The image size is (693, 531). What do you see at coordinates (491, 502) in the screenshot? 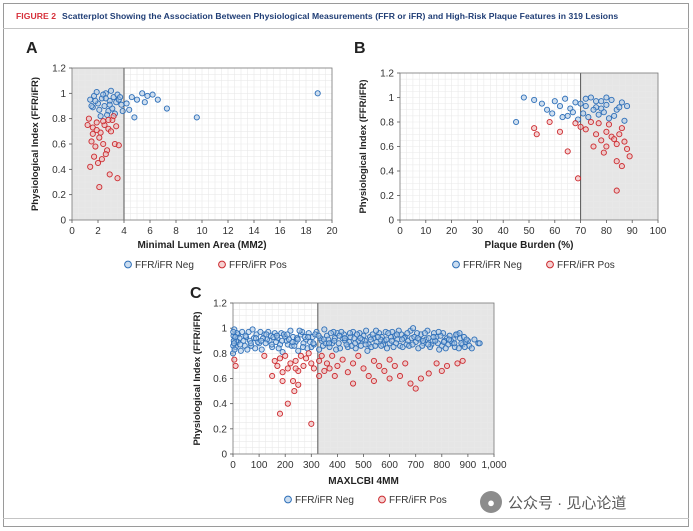
I see `wechat-icon: ●` at bounding box center [491, 502].